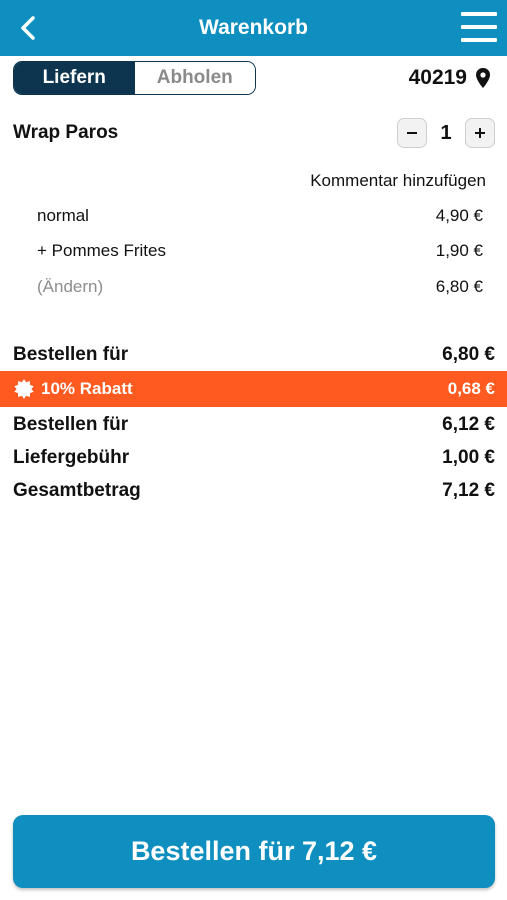 This screenshot has height=900, width=507. I want to click on add-comment-link: Kommentar hinzufügen, so click(398, 180).